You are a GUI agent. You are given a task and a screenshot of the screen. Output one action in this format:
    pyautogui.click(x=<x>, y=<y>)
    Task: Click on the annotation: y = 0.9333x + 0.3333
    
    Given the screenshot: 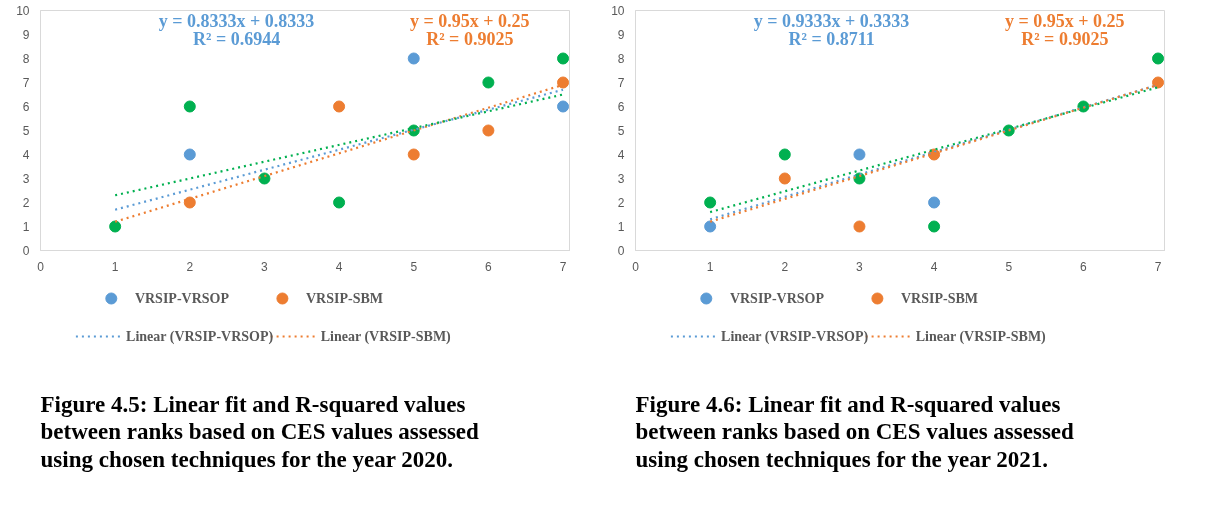 What is the action you would take?
    pyautogui.click(x=831, y=21)
    